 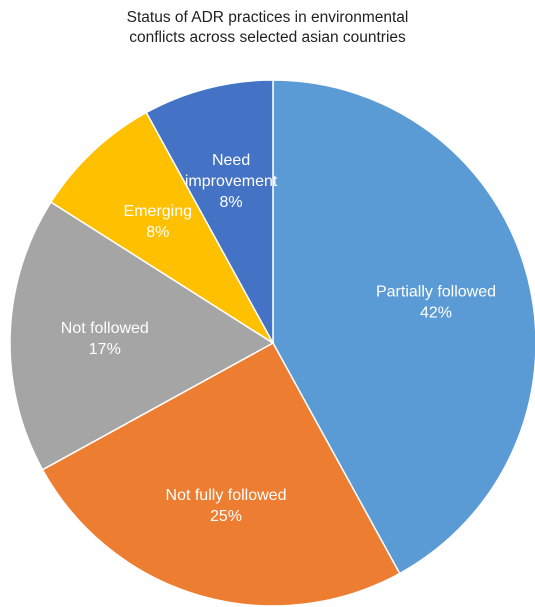 I want to click on pie-slice-label-2: Not fully followed 25%, so click(x=226, y=506).